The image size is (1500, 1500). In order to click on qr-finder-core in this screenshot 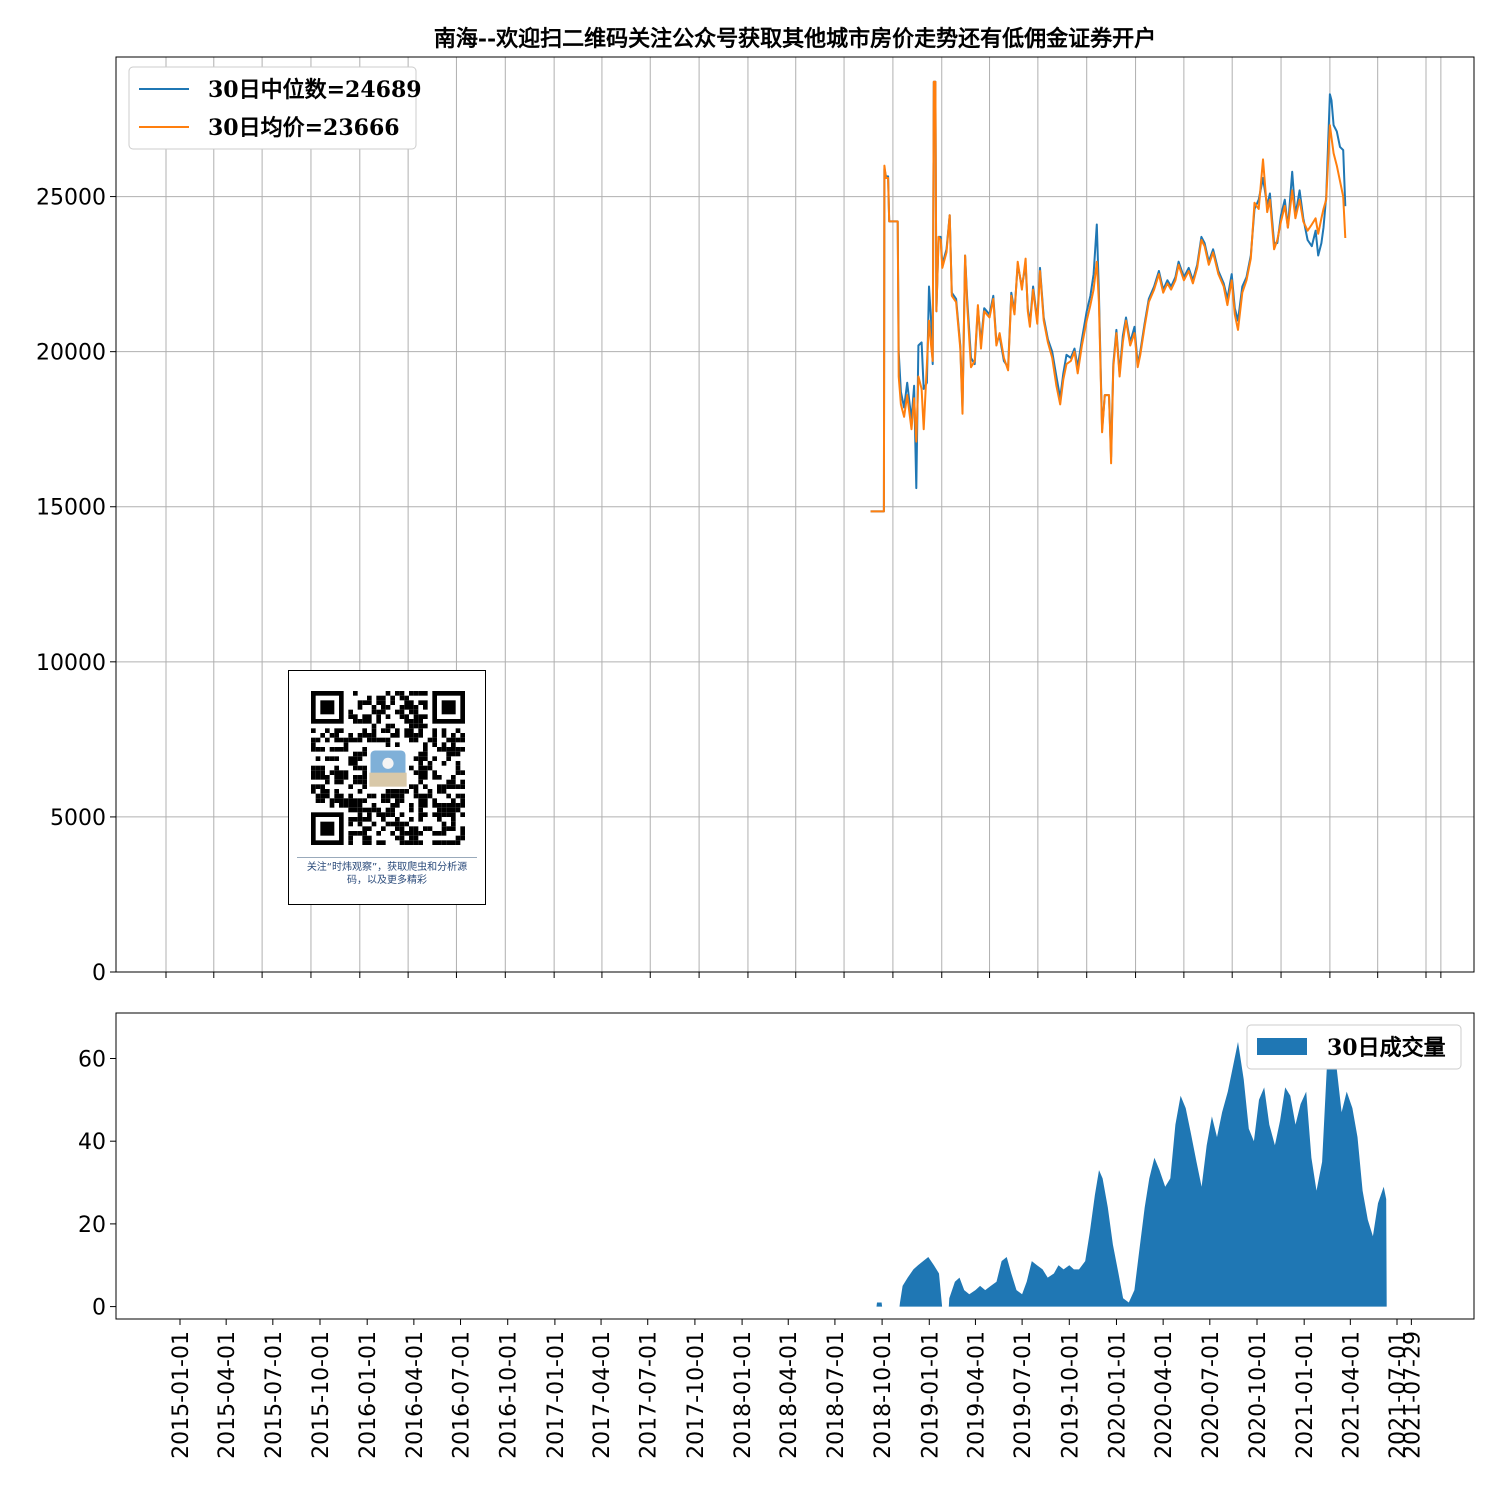, I will do `click(327, 828)`.